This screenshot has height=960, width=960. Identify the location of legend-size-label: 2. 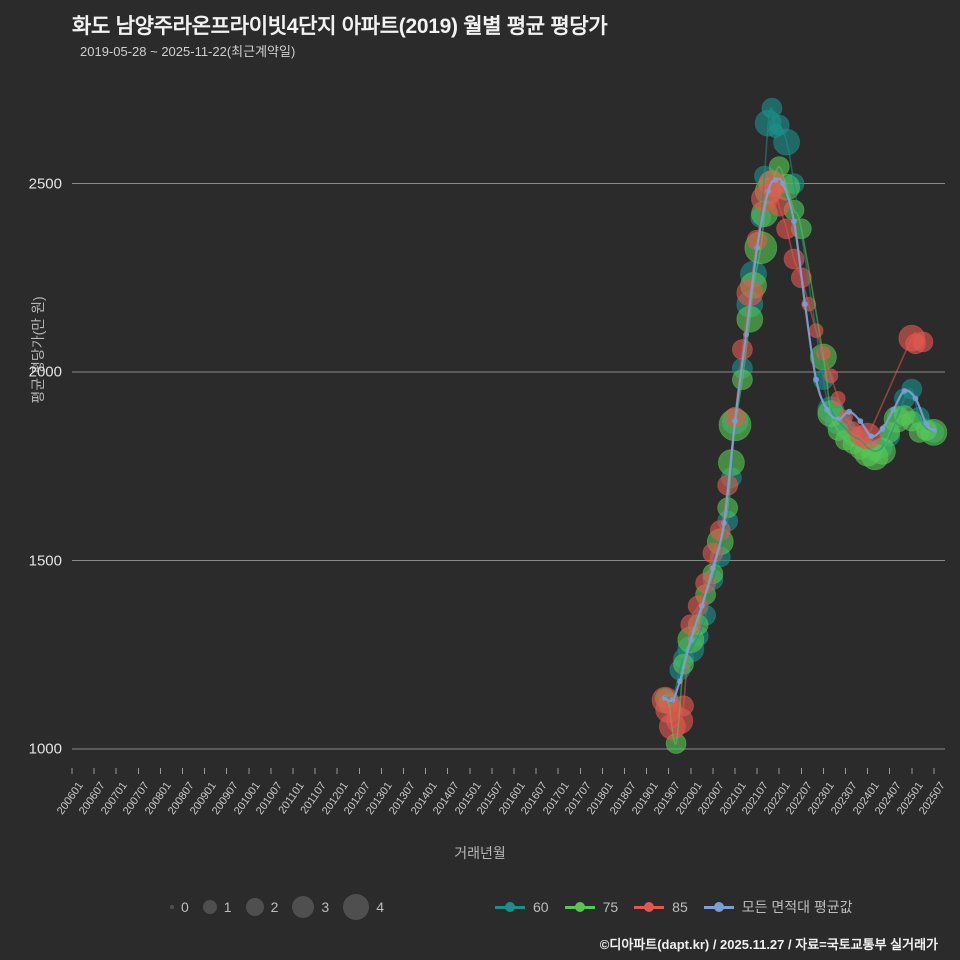
(274, 907).